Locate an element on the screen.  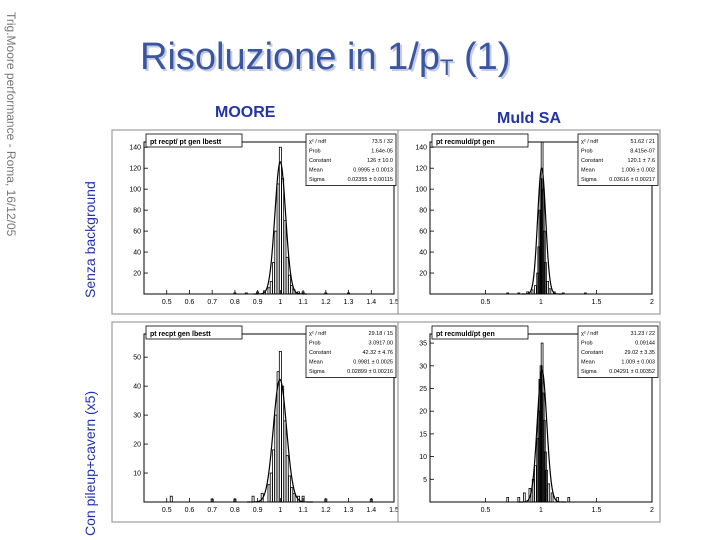
histogram-title: pt recpt/ pt gen lbestt is located at coordinates (186, 142).